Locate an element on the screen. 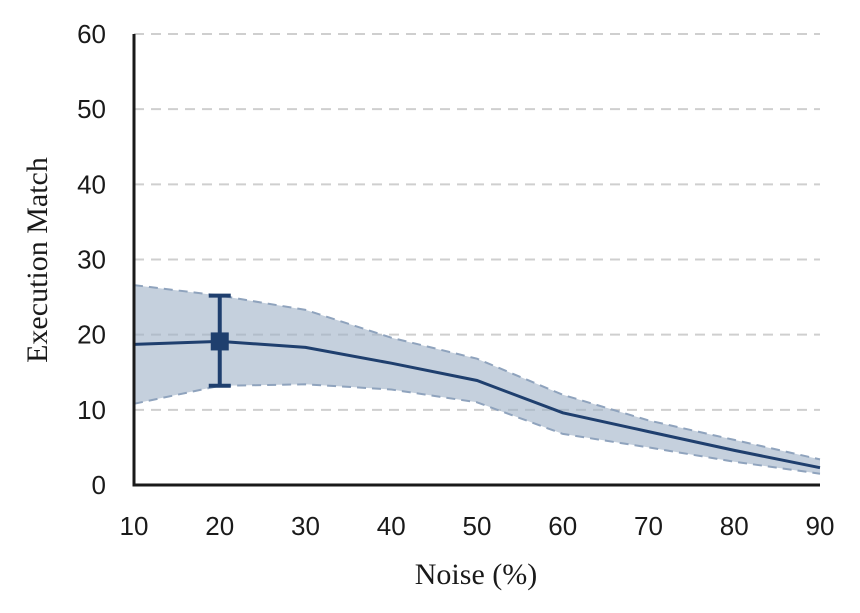 Image resolution: width=860 pixels, height=613 pixels. y-tick-30: 30 is located at coordinates (91, 260).